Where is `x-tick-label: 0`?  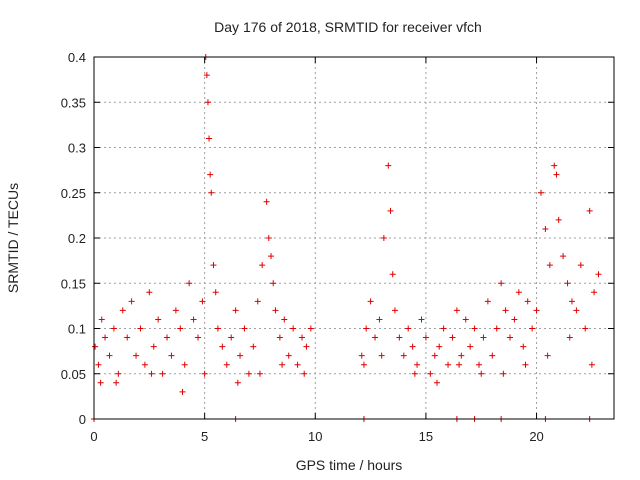
x-tick-label: 0 is located at coordinates (93, 436).